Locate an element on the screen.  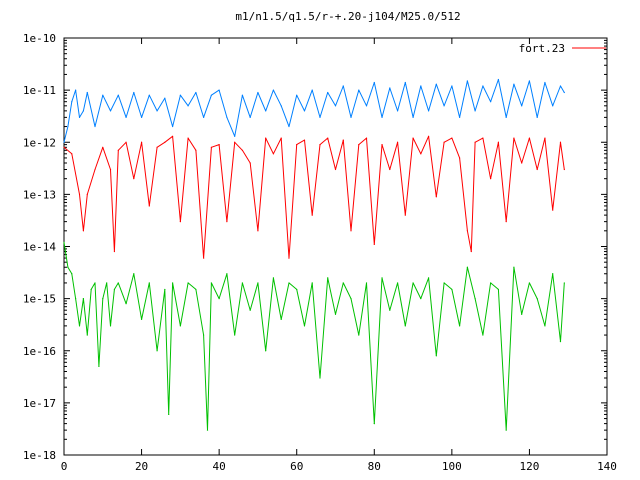
y-tick-label: 1e-15 is located at coordinates (39, 299).